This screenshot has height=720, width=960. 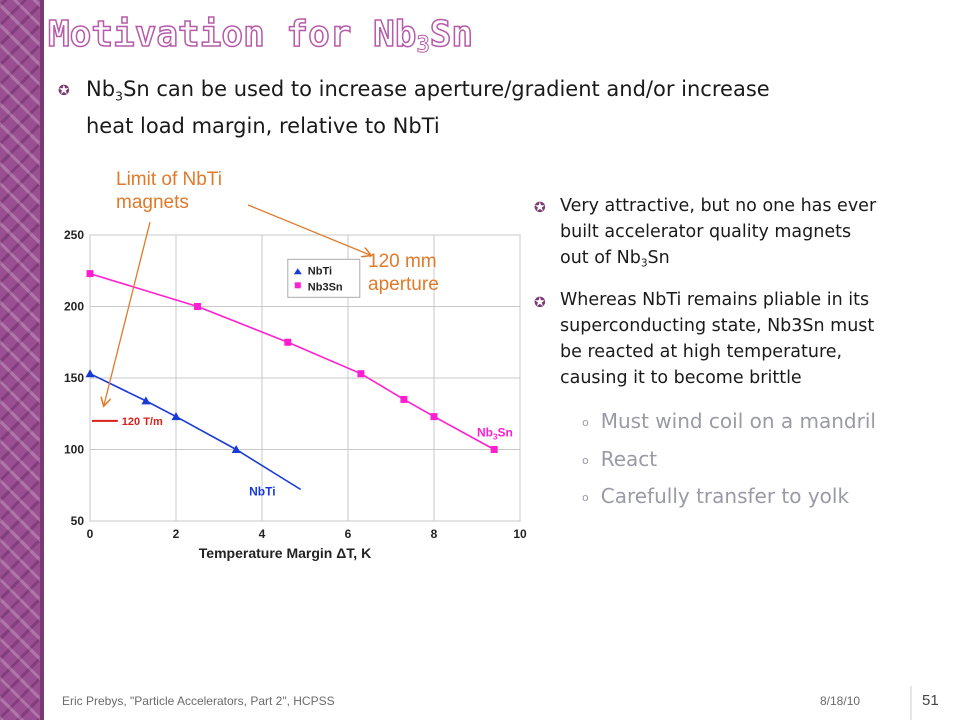 I want to click on y-tick-label: 250, so click(x=74, y=235).